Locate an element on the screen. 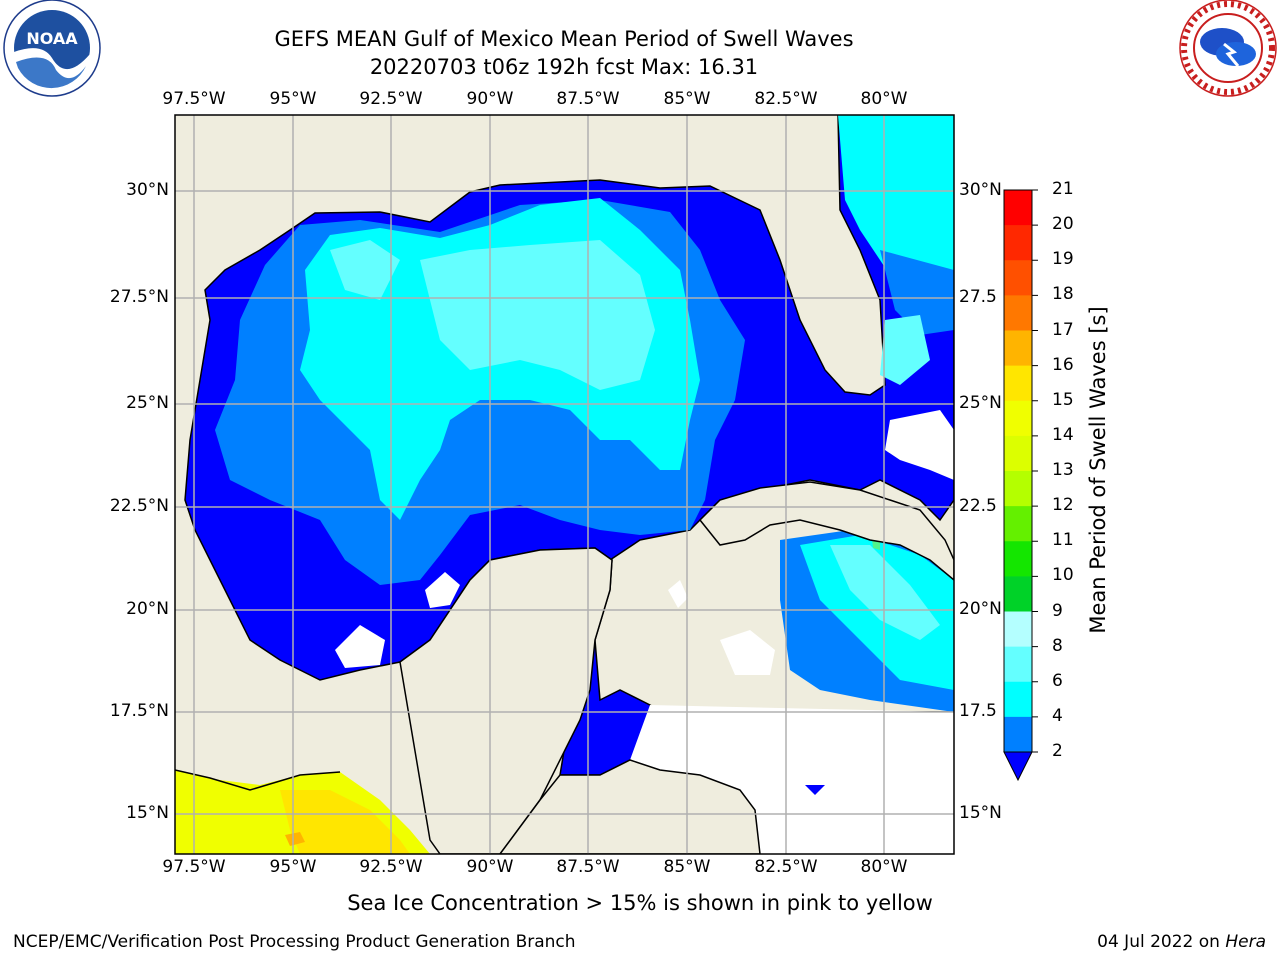  lat-label-right: 15°N is located at coordinates (980, 813).